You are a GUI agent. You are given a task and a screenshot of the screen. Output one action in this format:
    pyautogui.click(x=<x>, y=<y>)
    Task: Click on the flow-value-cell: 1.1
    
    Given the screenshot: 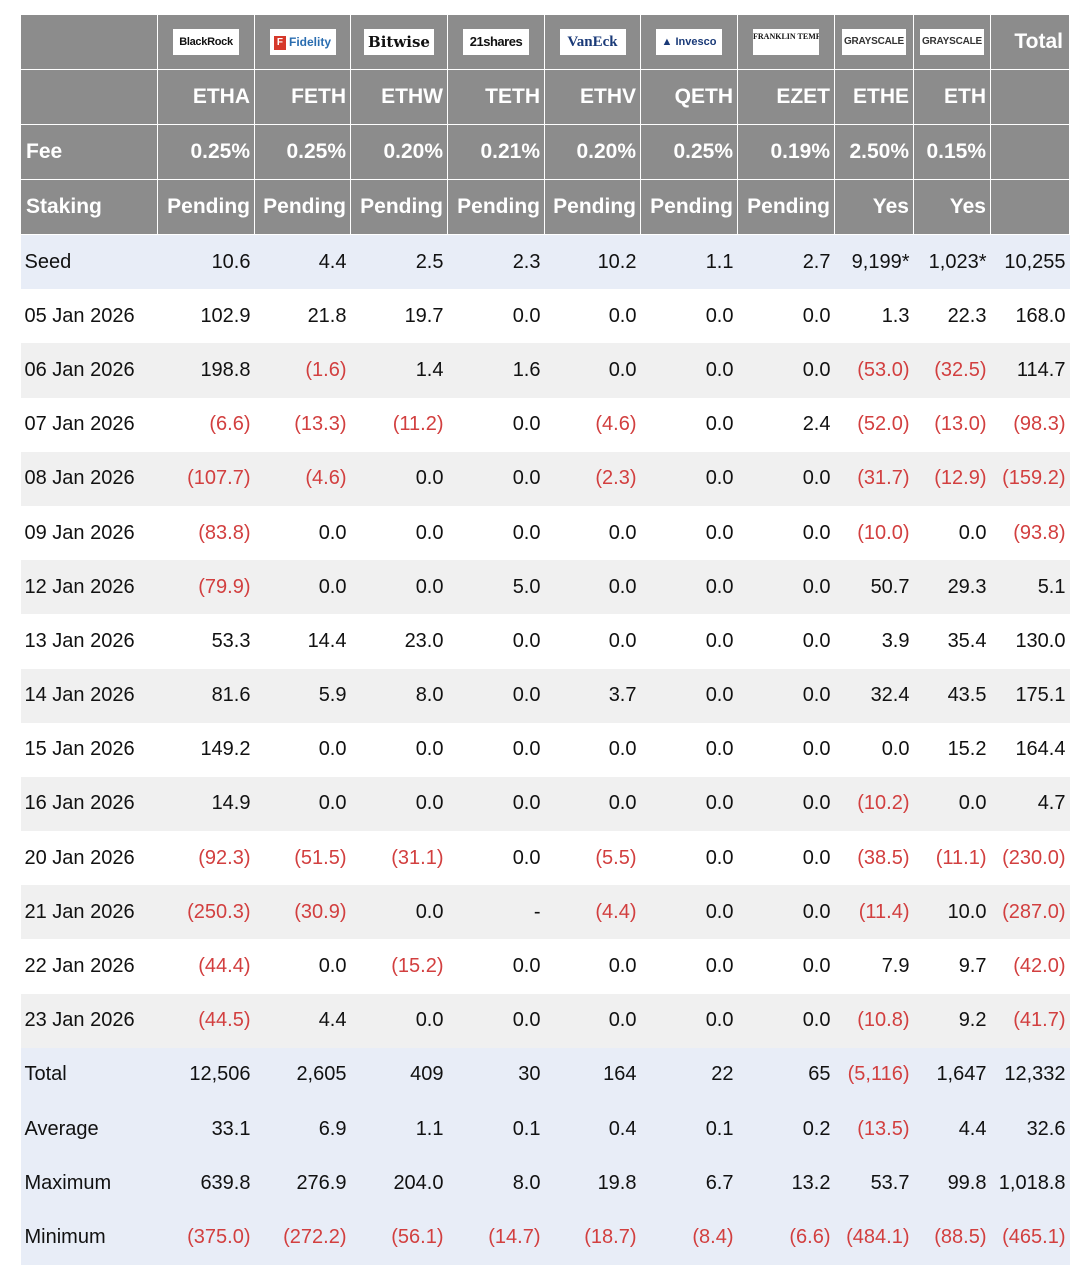 What is the action you would take?
    pyautogui.click(x=689, y=262)
    